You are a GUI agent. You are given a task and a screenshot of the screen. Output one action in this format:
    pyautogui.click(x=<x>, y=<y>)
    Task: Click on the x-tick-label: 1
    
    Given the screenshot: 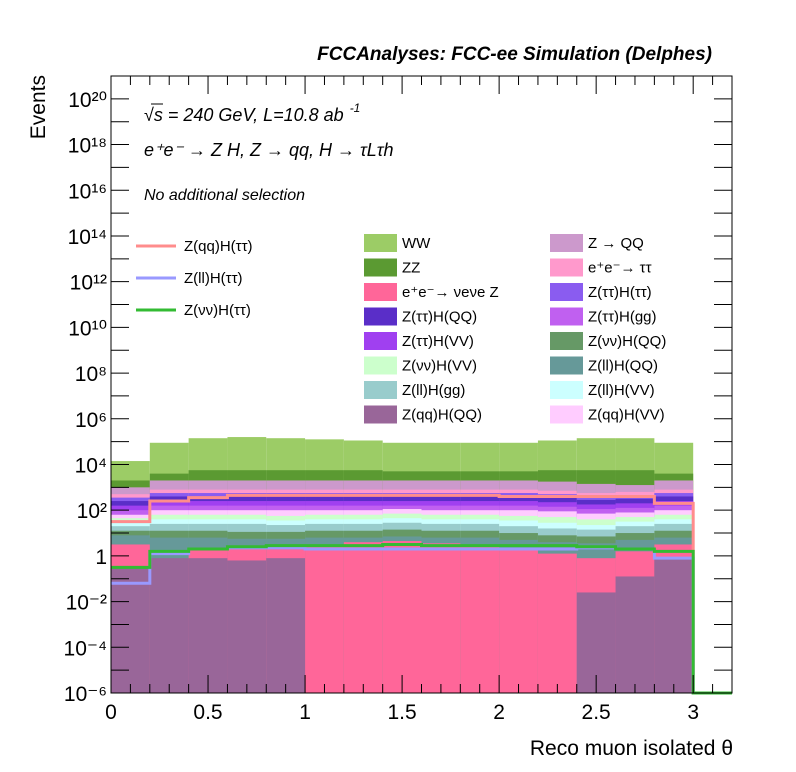 What is the action you would take?
    pyautogui.click(x=305, y=712)
    